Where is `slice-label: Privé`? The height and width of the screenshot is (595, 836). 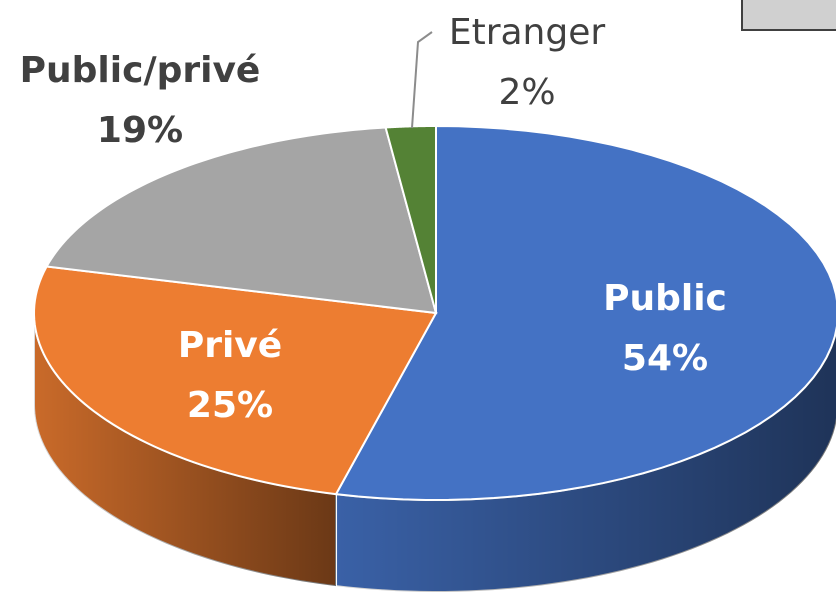 slice-label: Privé is located at coordinates (230, 345).